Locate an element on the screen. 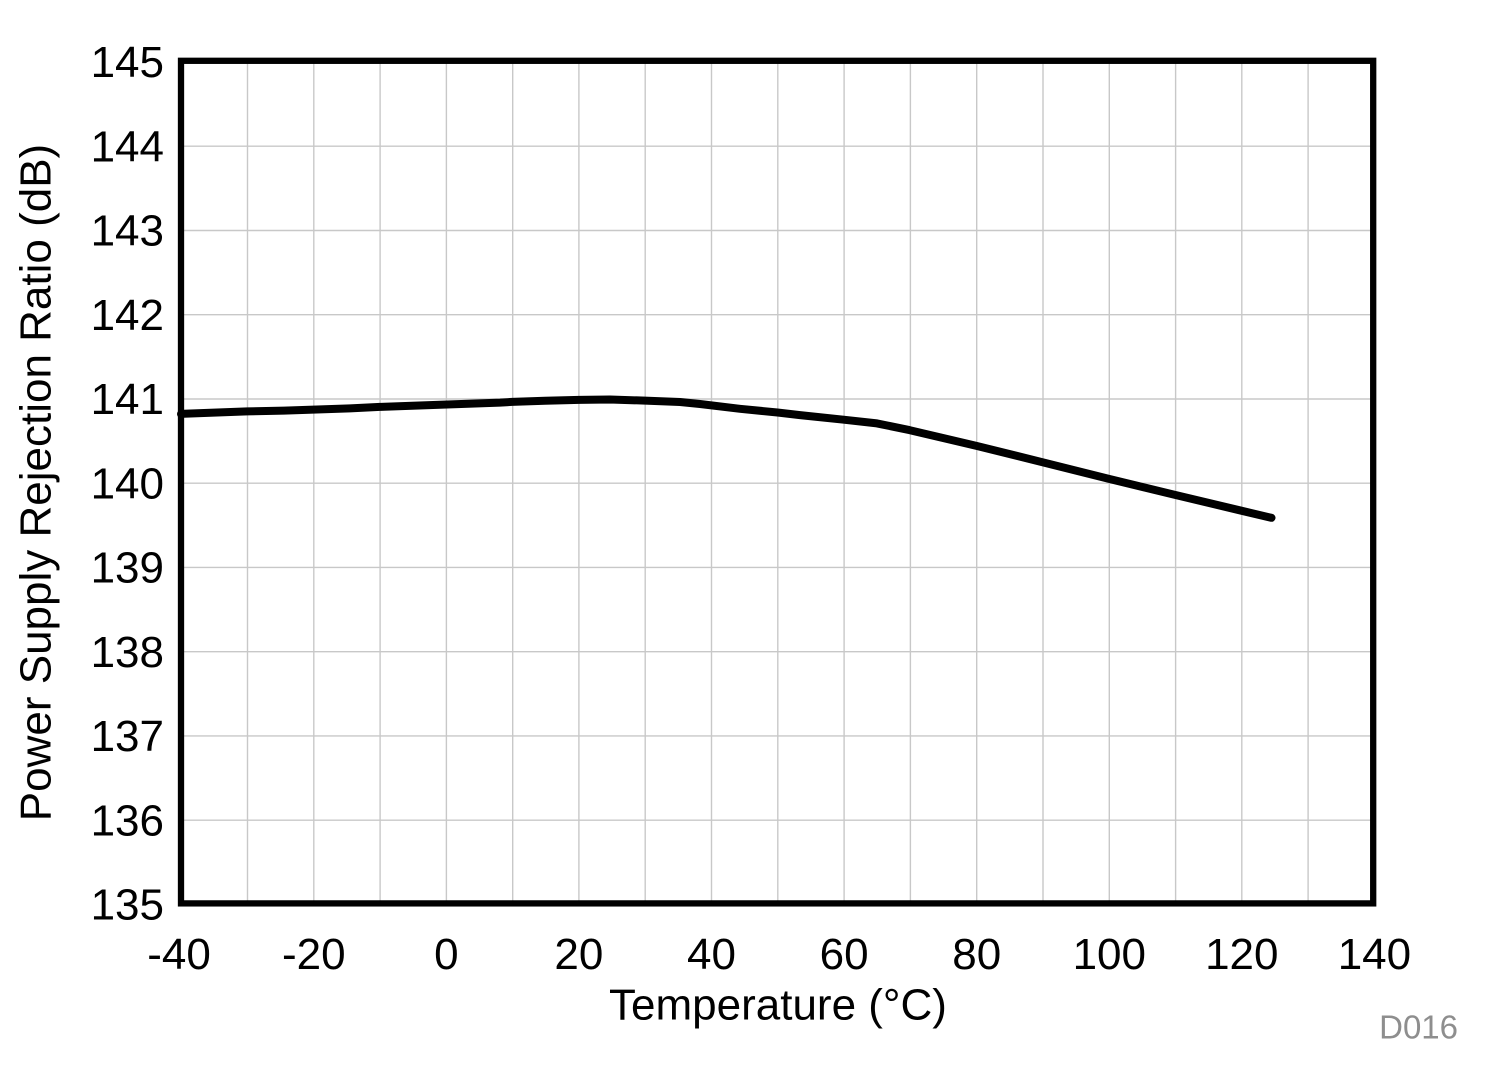  svg-text: 137 is located at coordinates (127, 736).